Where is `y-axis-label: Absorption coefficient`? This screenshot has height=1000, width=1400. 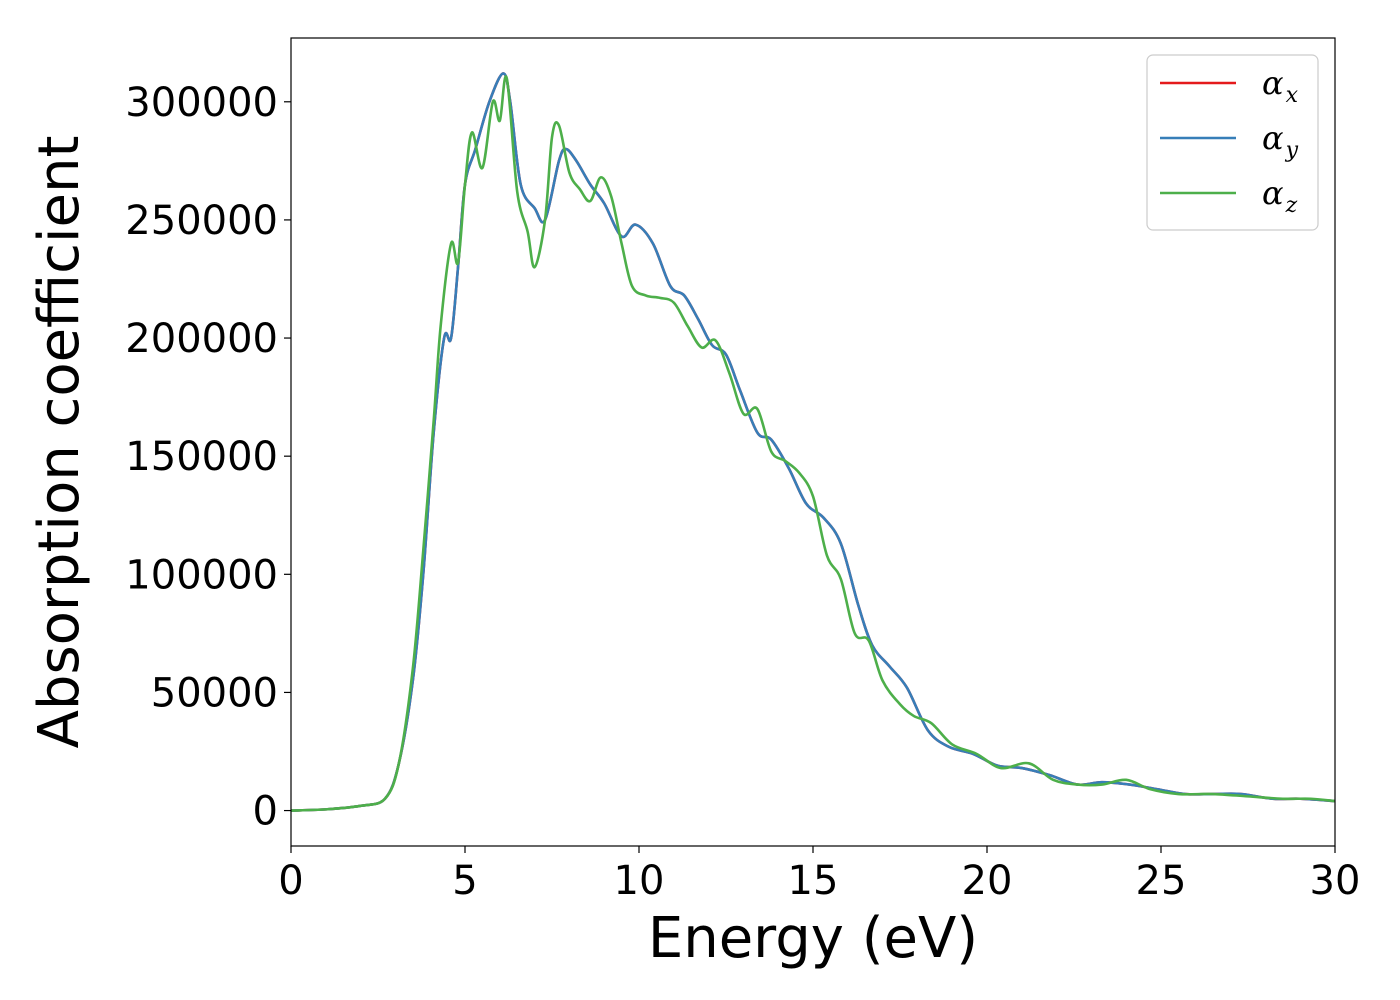
y-axis-label: Absorption coefficient is located at coordinates (59, 442).